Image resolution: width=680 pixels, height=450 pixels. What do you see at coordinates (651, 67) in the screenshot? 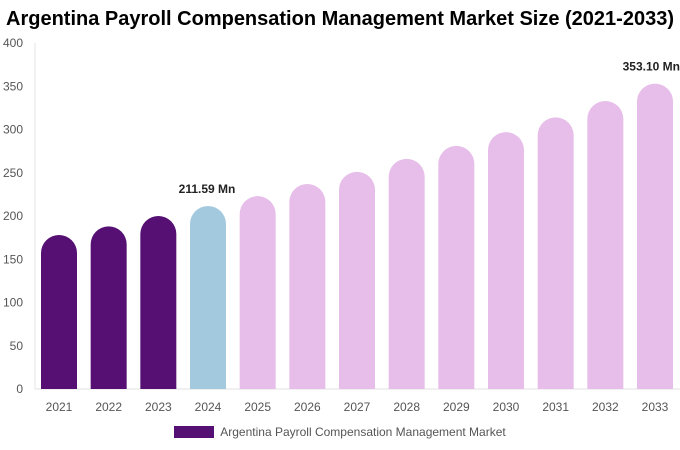
I see `data-label-2033: 353.10 Mn` at bounding box center [651, 67].